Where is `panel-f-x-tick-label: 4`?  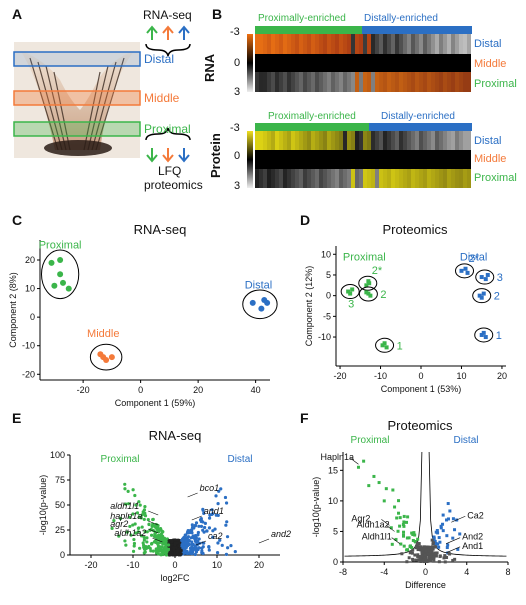
panel-f-x-tick-label: 4 is located at coordinates (466, 572).